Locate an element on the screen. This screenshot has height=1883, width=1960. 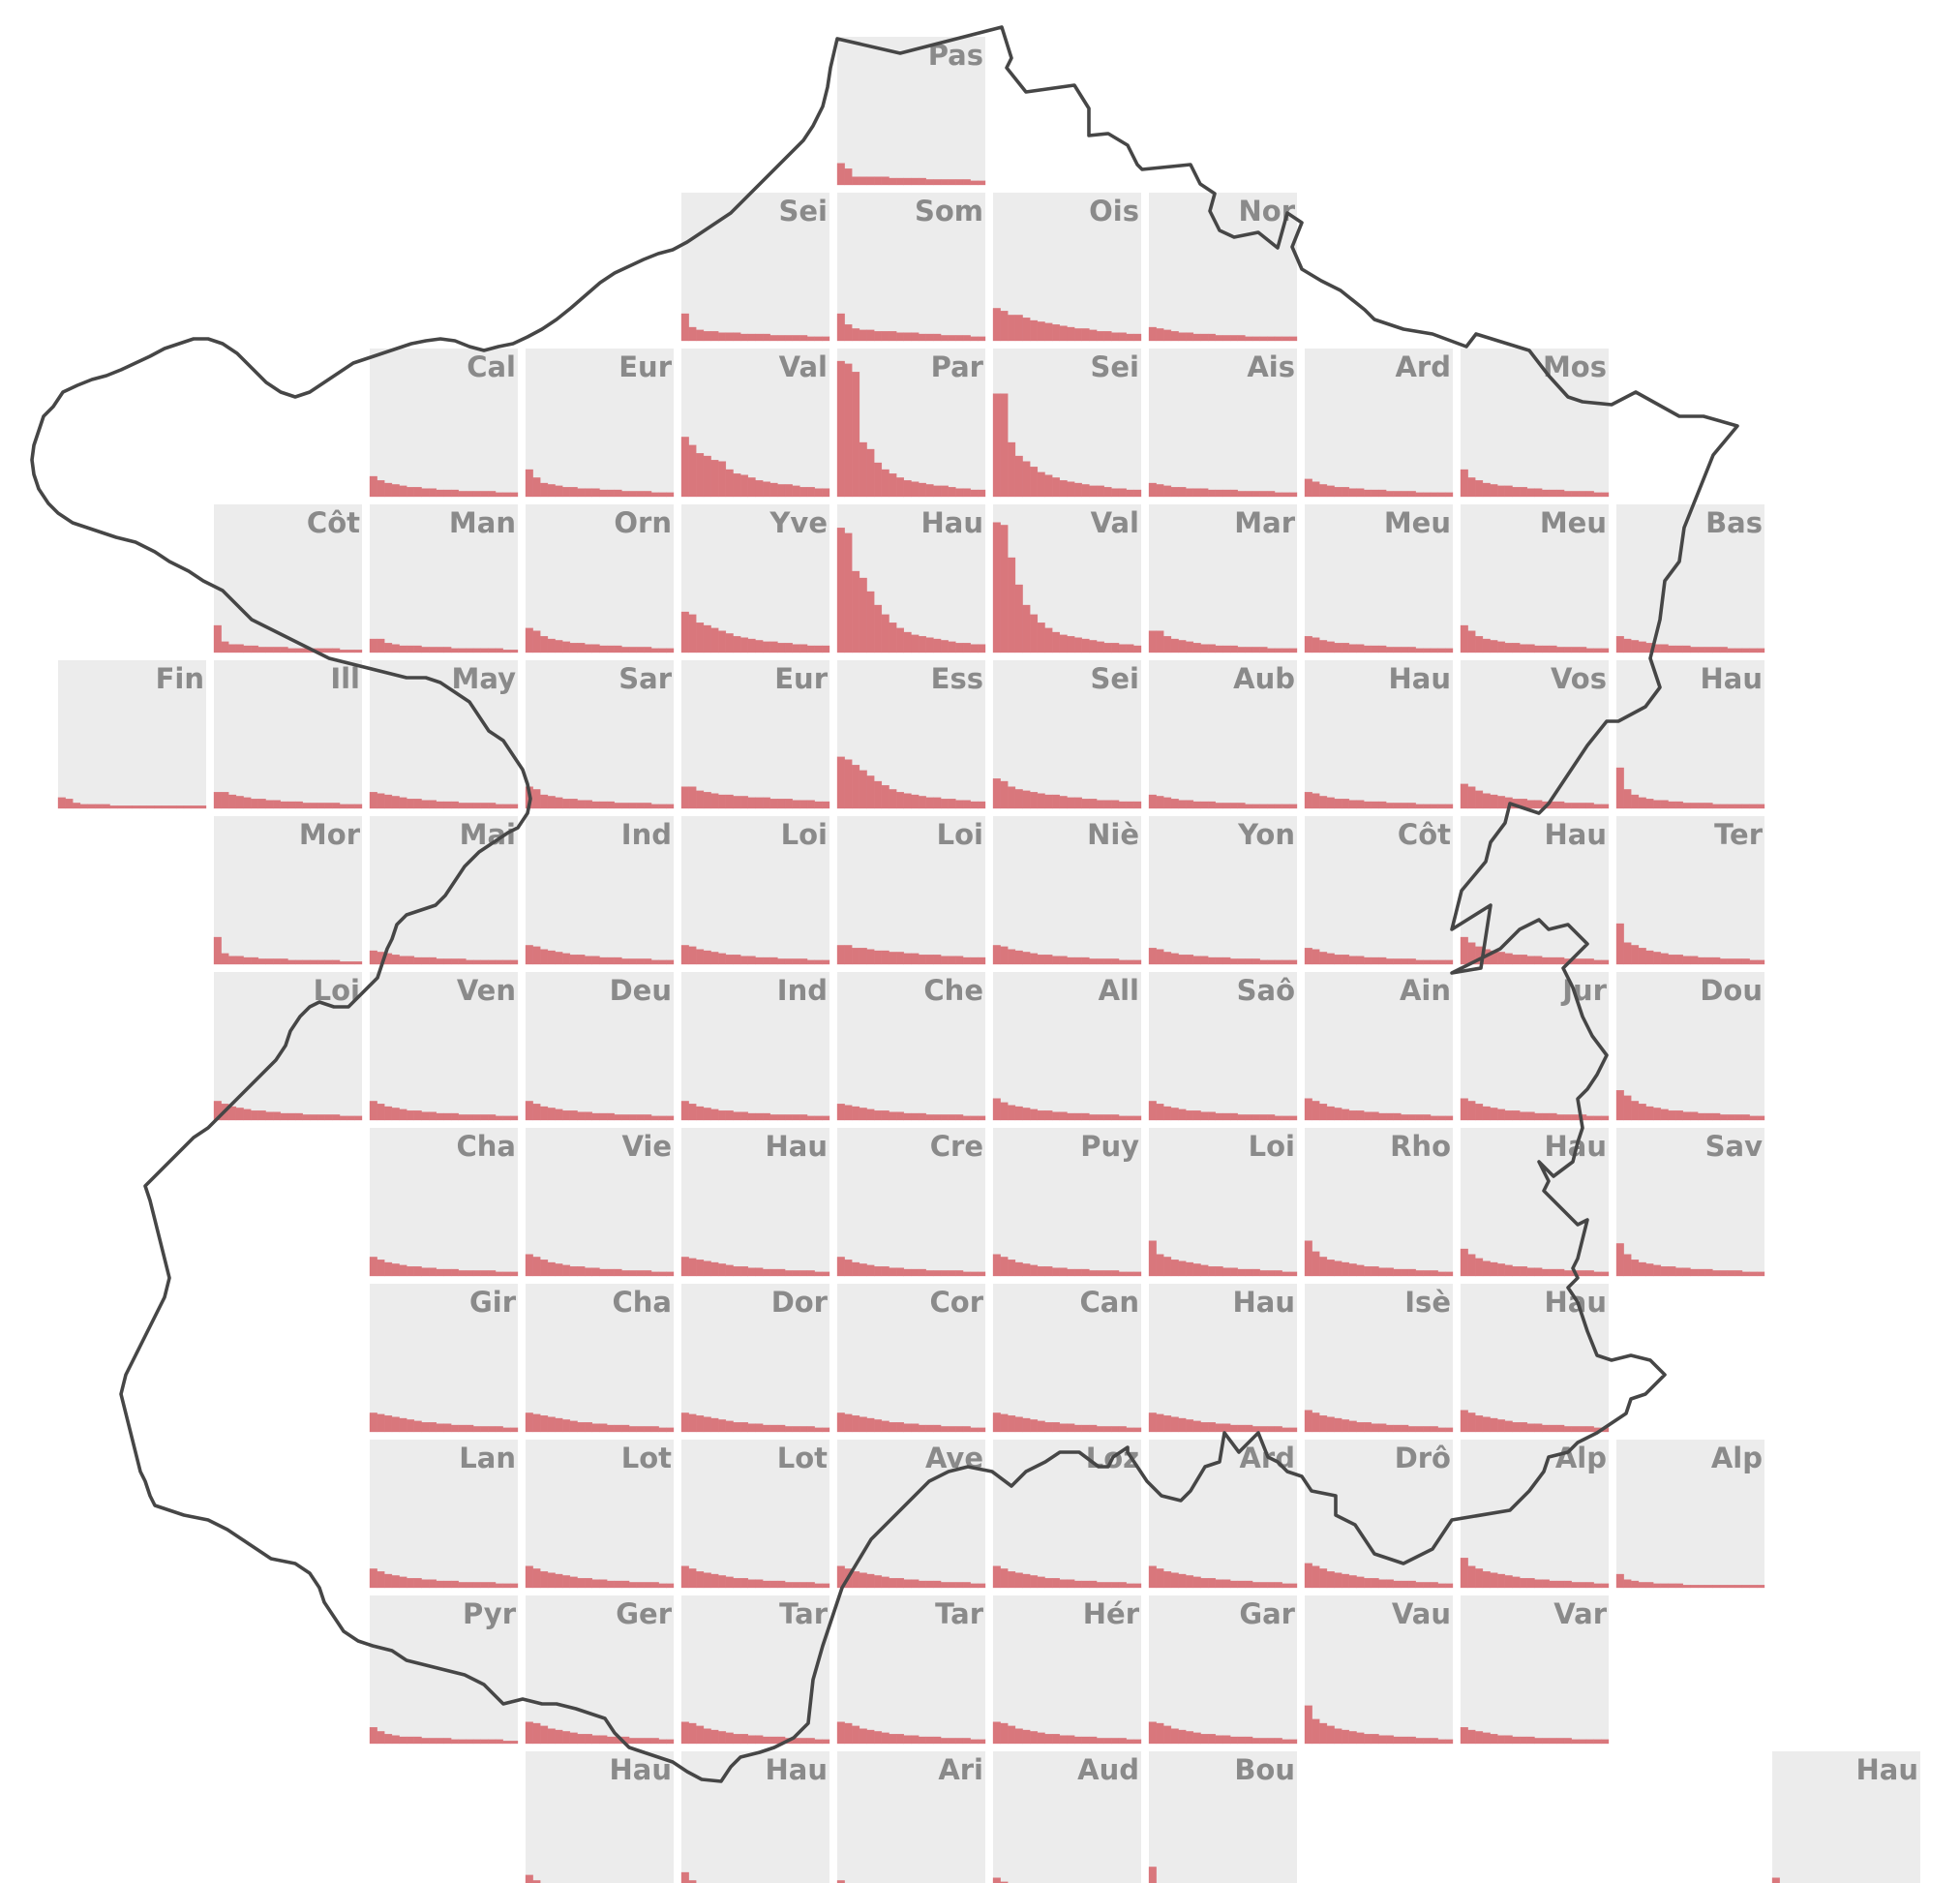
department-tile: Côt is located at coordinates (1379, 890).